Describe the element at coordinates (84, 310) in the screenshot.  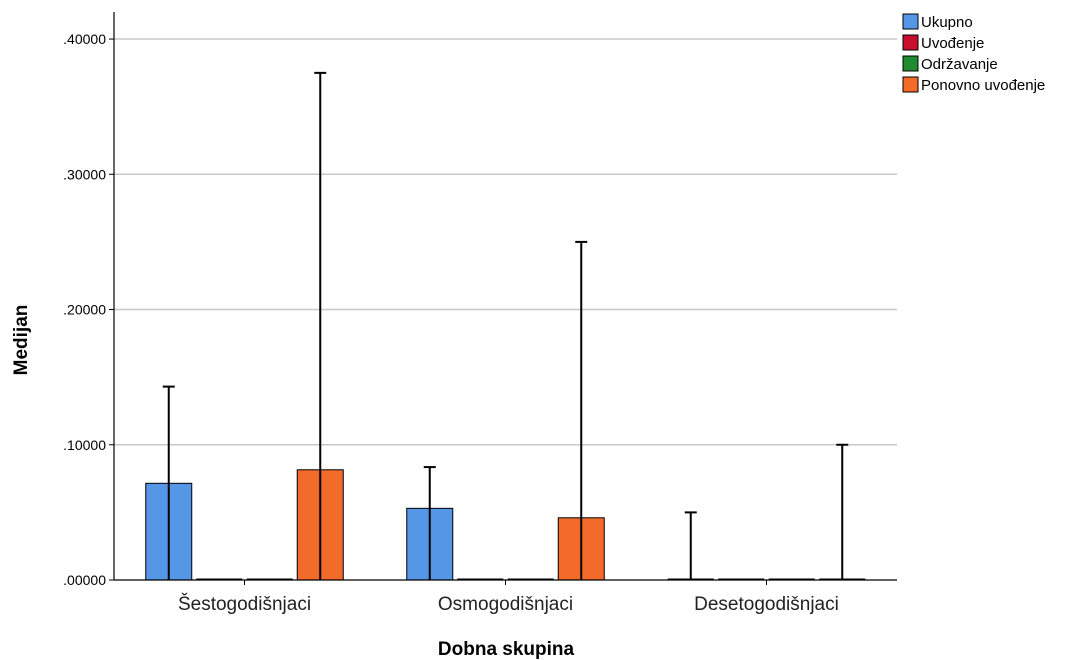
I see `y-tick-label: .20000` at that location.